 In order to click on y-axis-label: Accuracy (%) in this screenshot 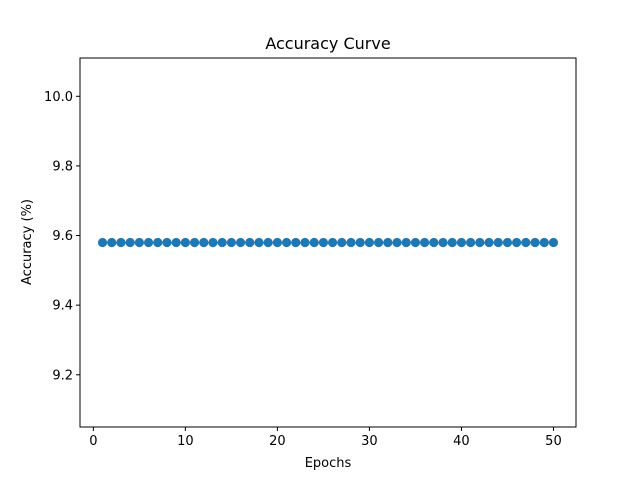, I will do `click(27, 242)`.